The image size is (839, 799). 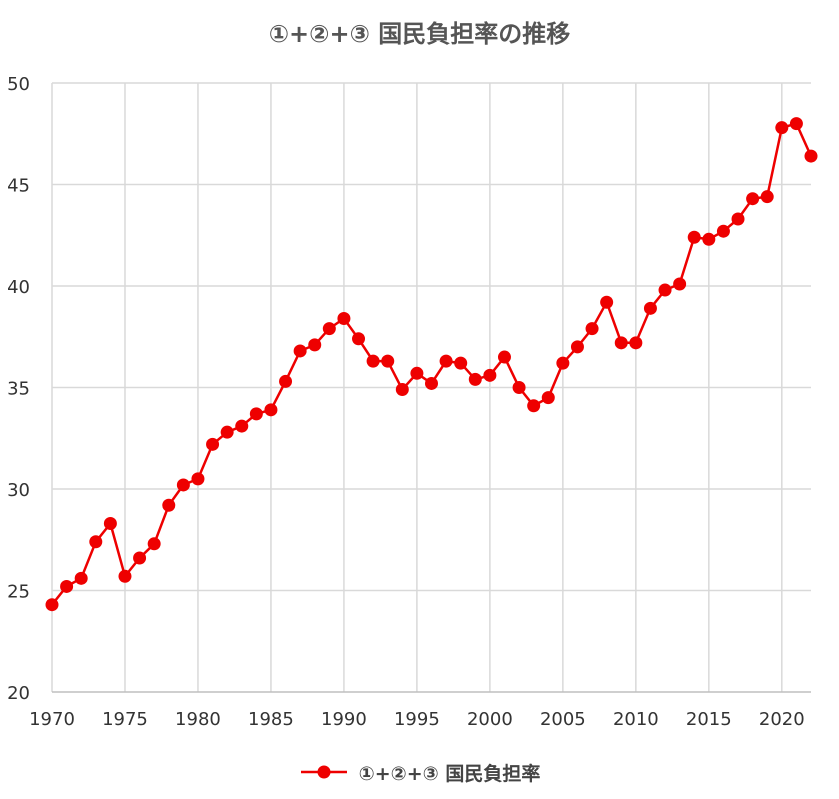 What do you see at coordinates (344, 719) in the screenshot?
I see `x-tick-label: 1990` at bounding box center [344, 719].